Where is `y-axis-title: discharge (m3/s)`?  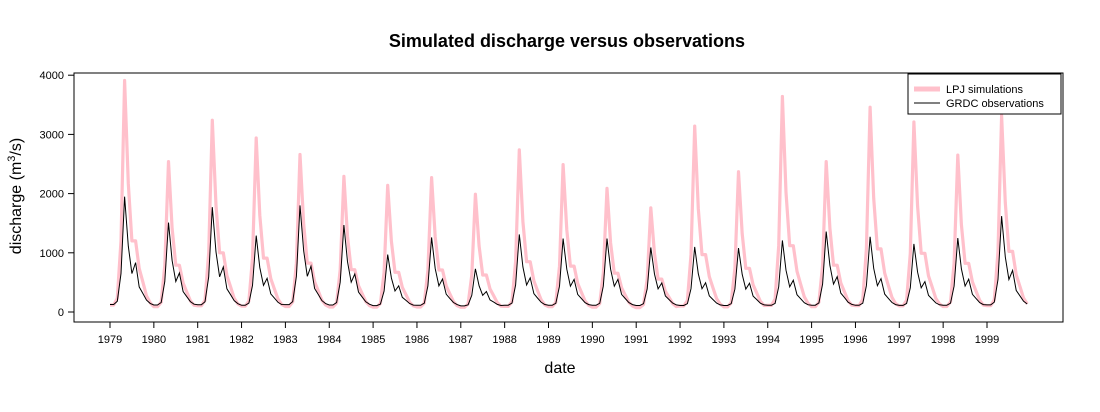
y-axis-title: discharge (m3/s) is located at coordinates (15, 196).